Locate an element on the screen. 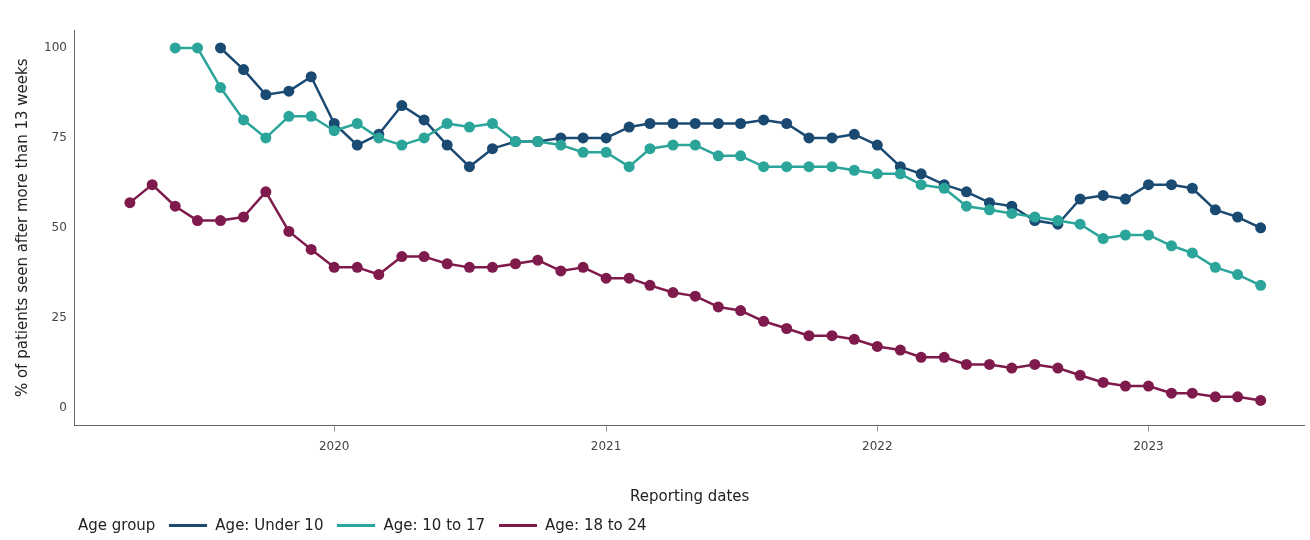 This screenshot has width=1310, height=540. y-tick-label: 100 is located at coordinates (55, 47).